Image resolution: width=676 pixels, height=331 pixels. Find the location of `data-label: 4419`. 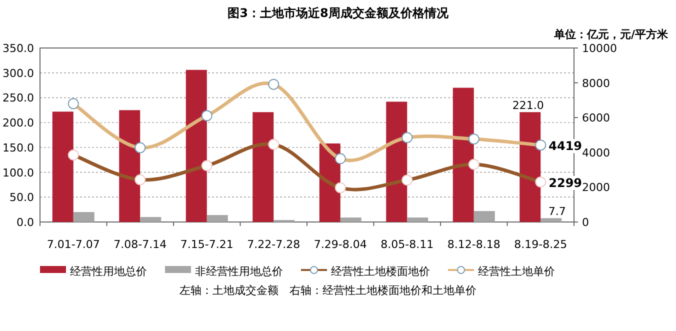

data-label: 4419 is located at coordinates (565, 146).